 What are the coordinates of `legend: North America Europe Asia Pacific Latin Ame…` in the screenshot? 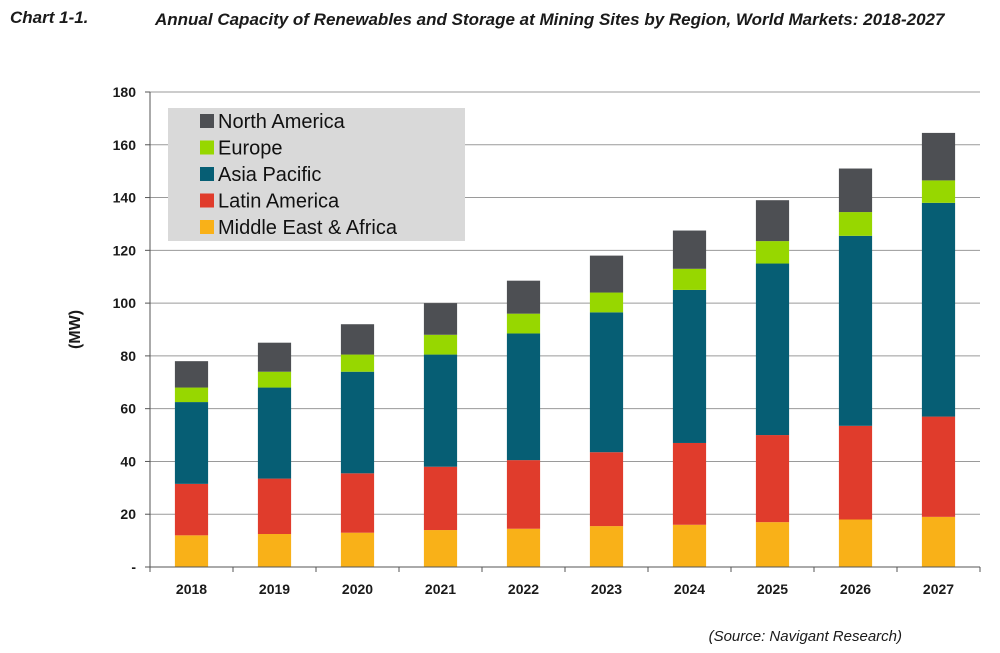 It's located at (316, 174).